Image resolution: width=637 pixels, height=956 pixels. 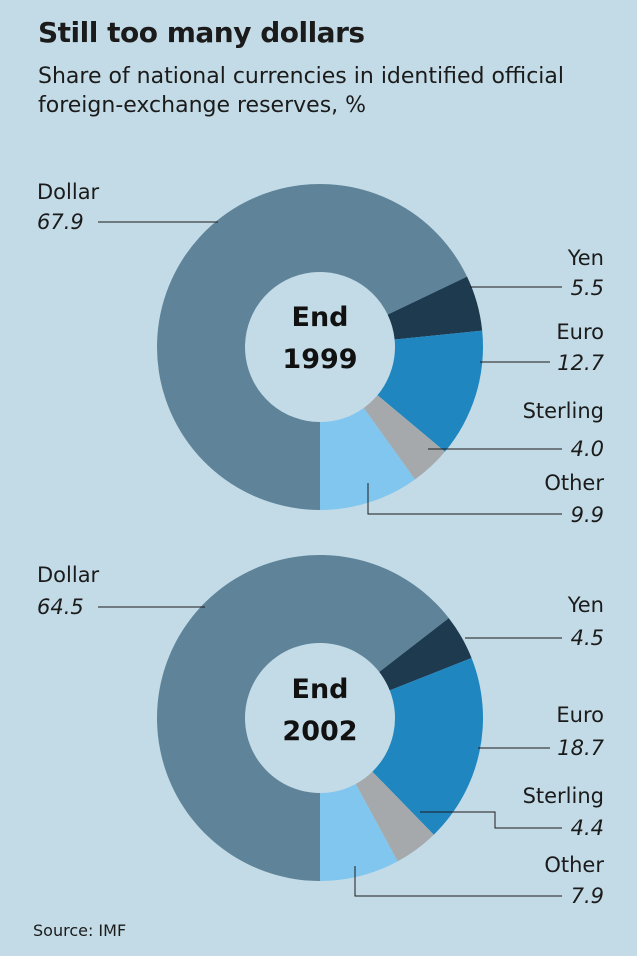 I want to click on label-euro-value: 18.7, so click(x=580, y=748).